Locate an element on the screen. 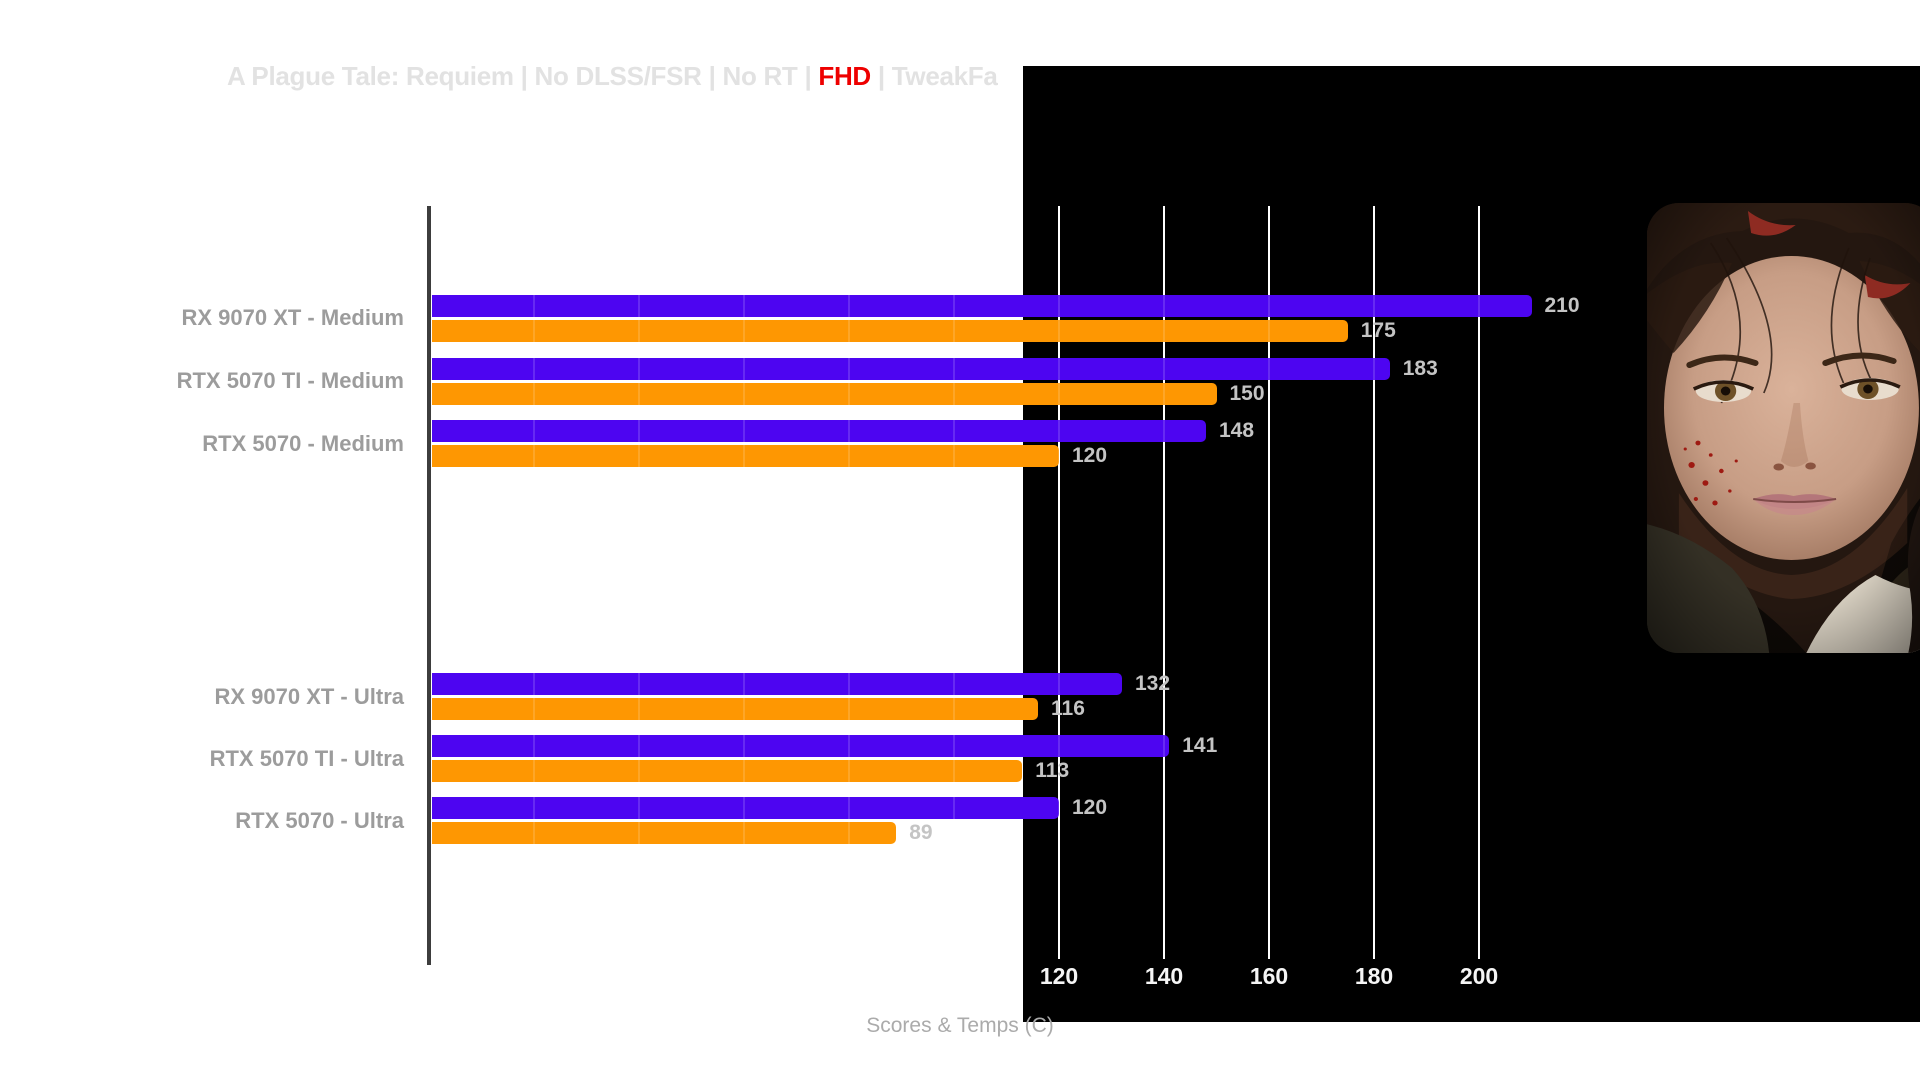 The width and height of the screenshot is (1920, 1080). x-axis-tick-label: 160 is located at coordinates (1269, 976).